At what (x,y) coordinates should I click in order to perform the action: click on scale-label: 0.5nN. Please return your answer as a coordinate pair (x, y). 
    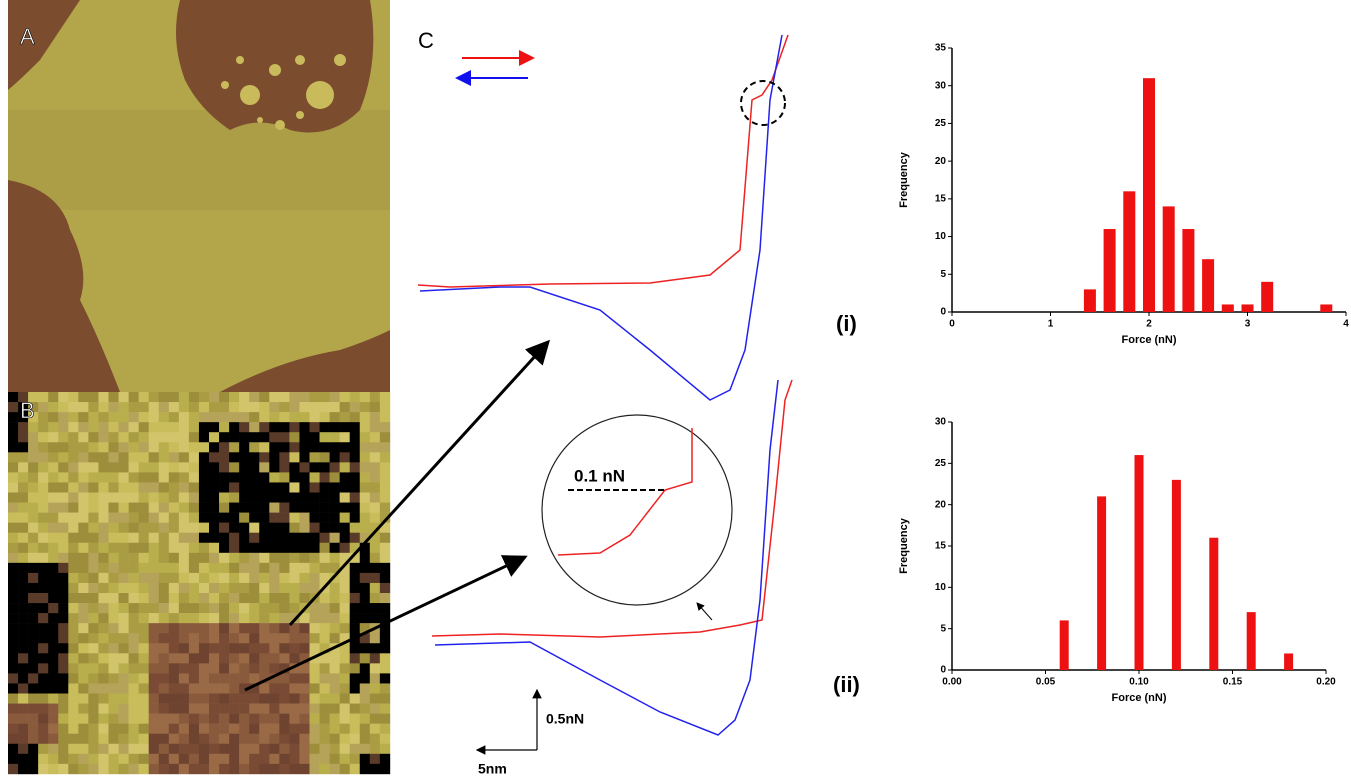
    Looking at the image, I should click on (565, 719).